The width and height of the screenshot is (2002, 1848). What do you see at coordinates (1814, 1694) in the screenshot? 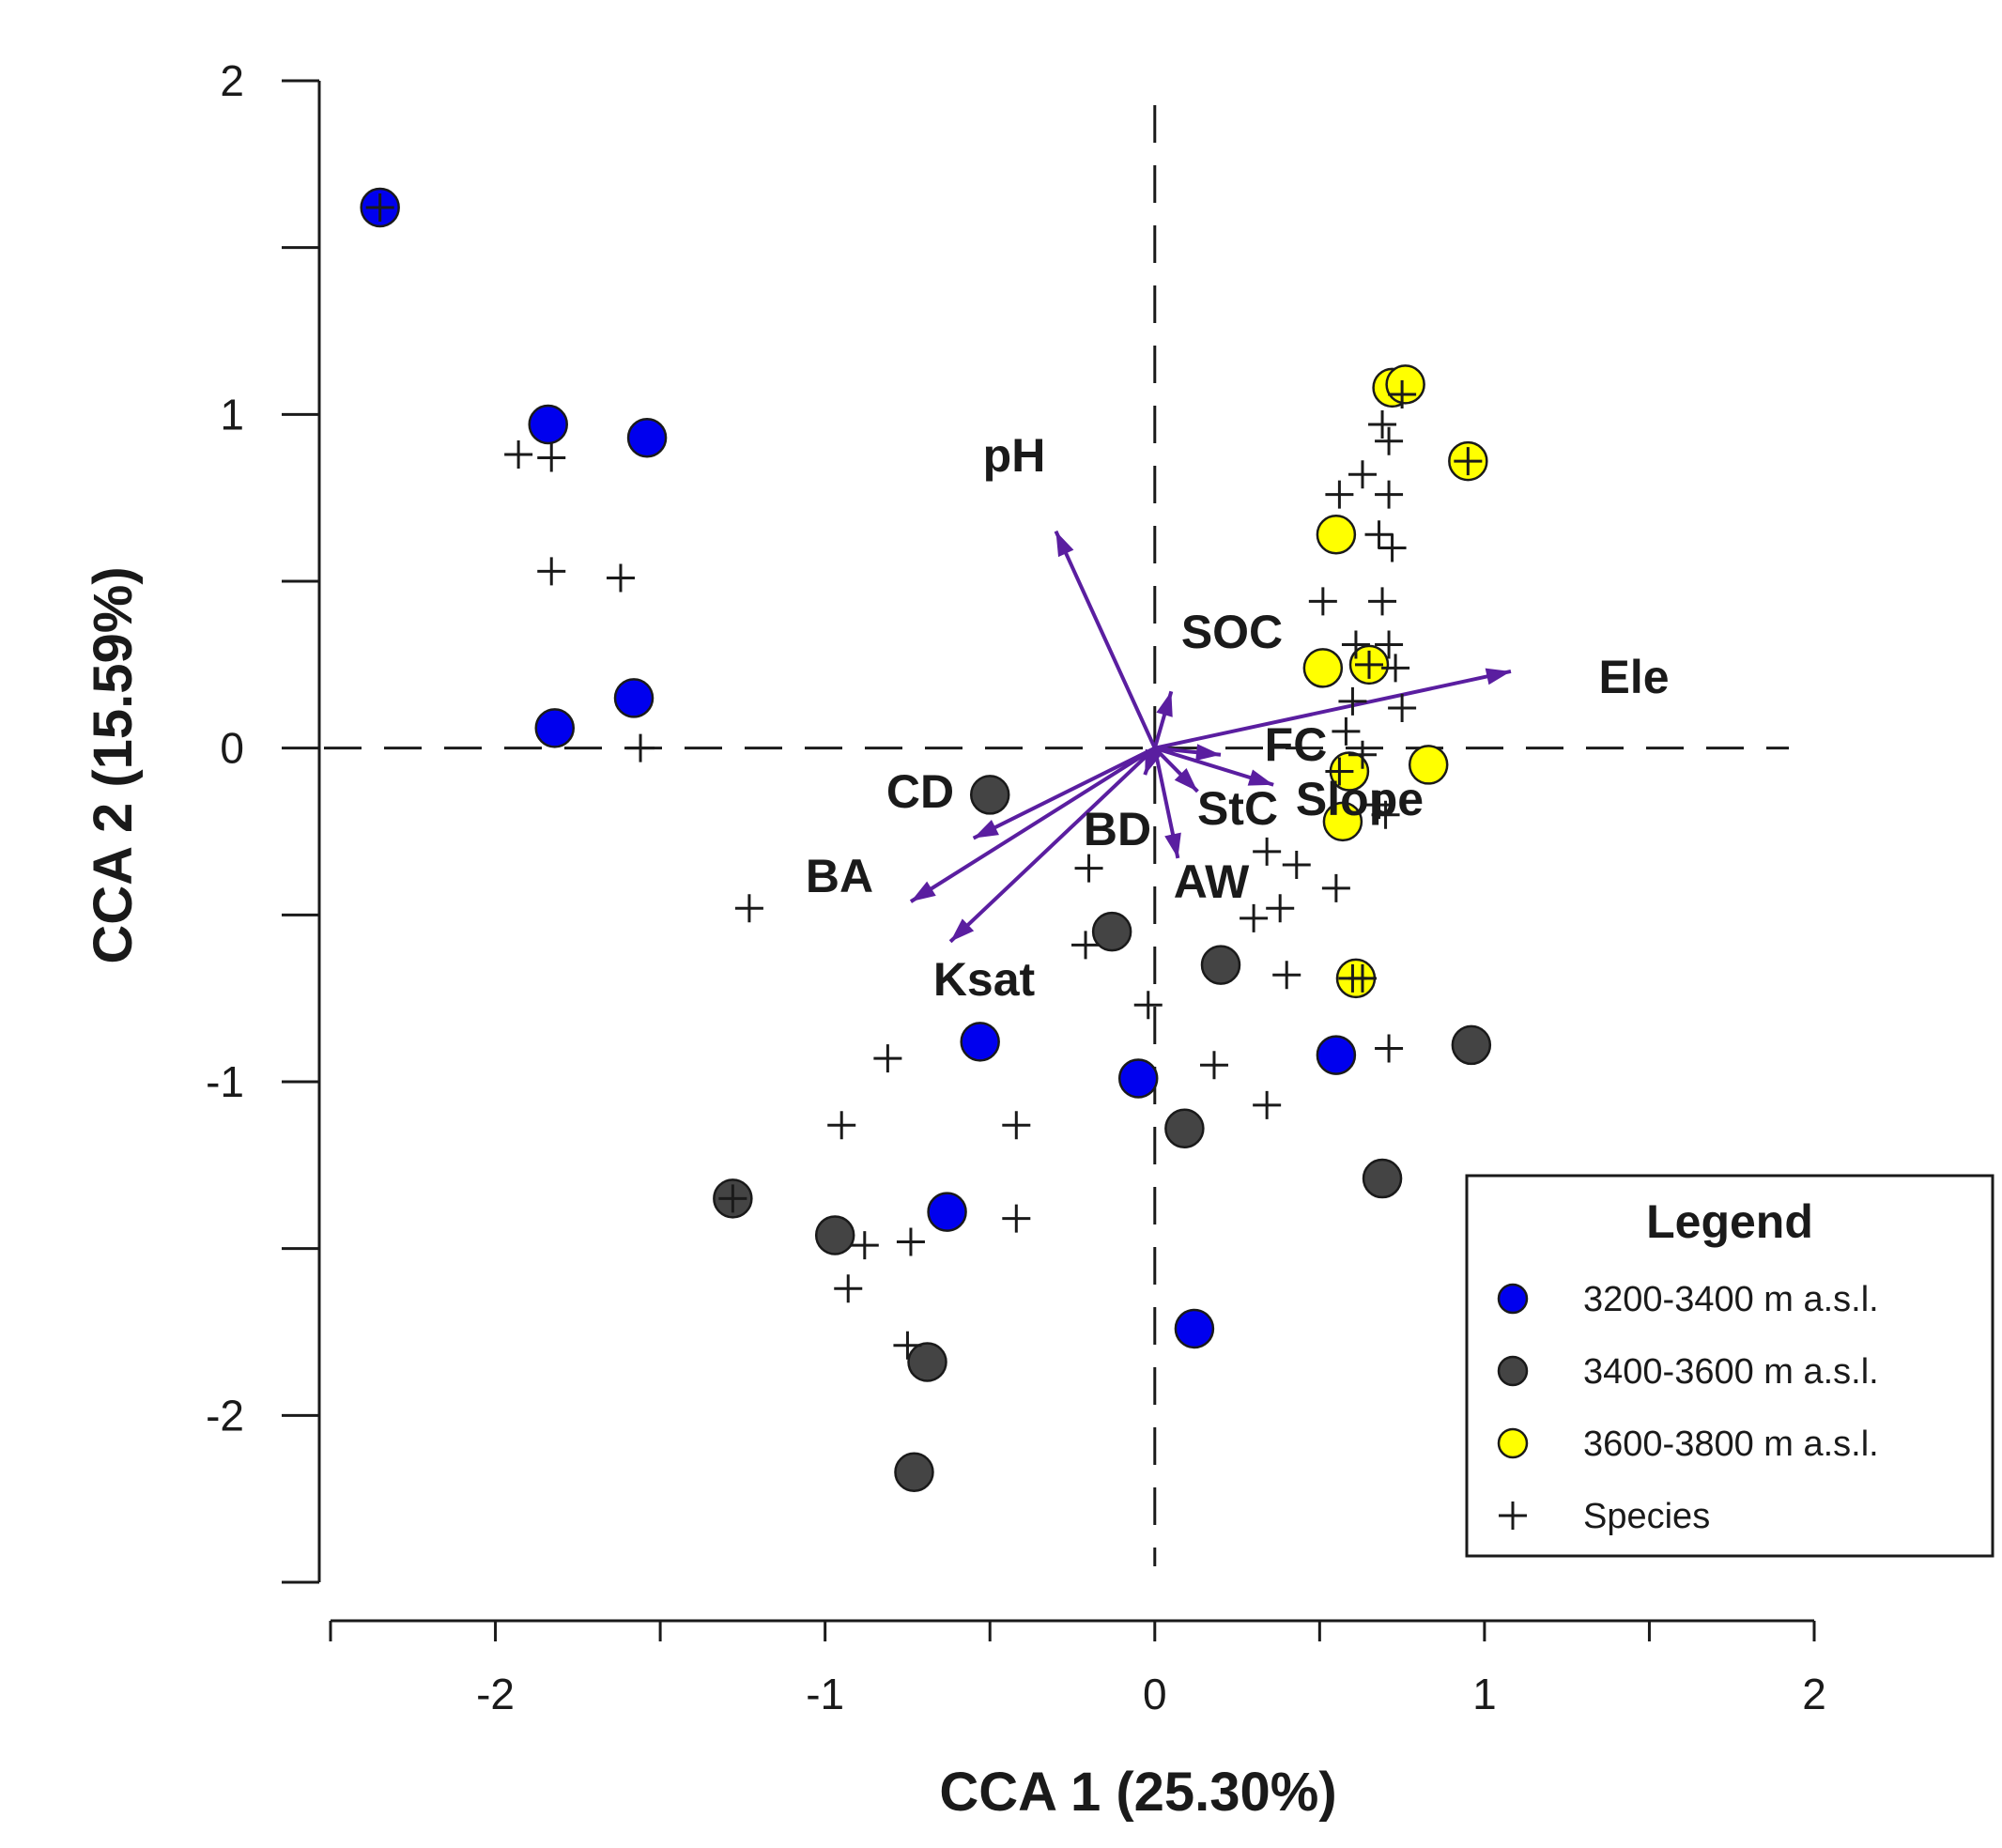
I see `x-tick-label: 2` at bounding box center [1814, 1694].